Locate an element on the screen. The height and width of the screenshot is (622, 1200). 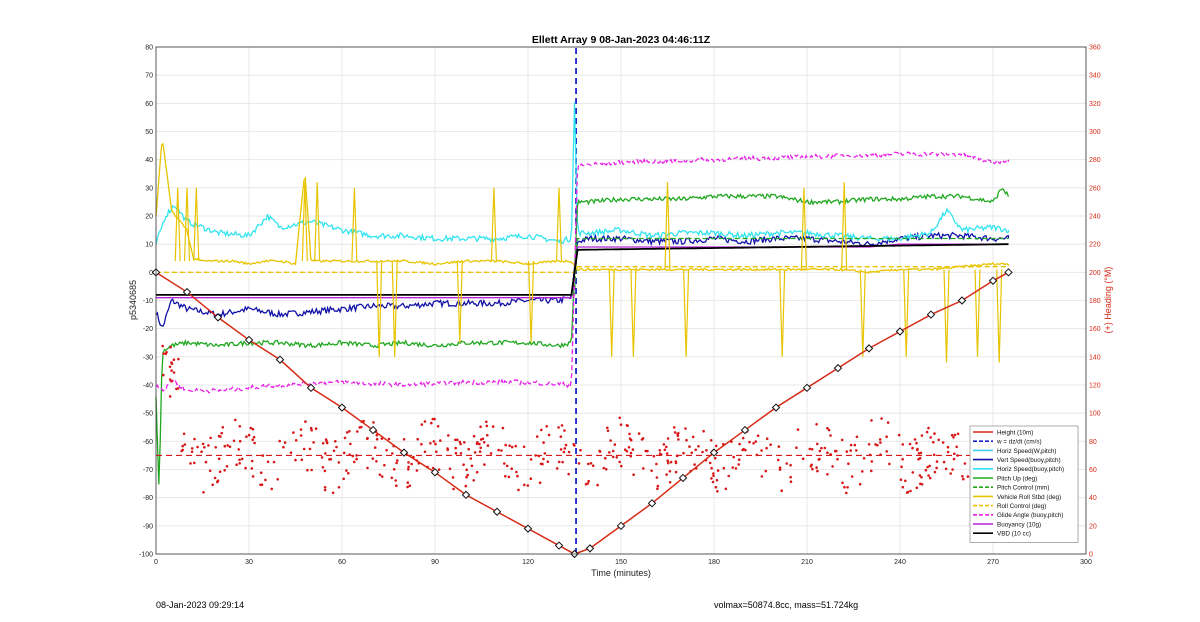
x-tick-label-7: 210 is located at coordinates (807, 562).